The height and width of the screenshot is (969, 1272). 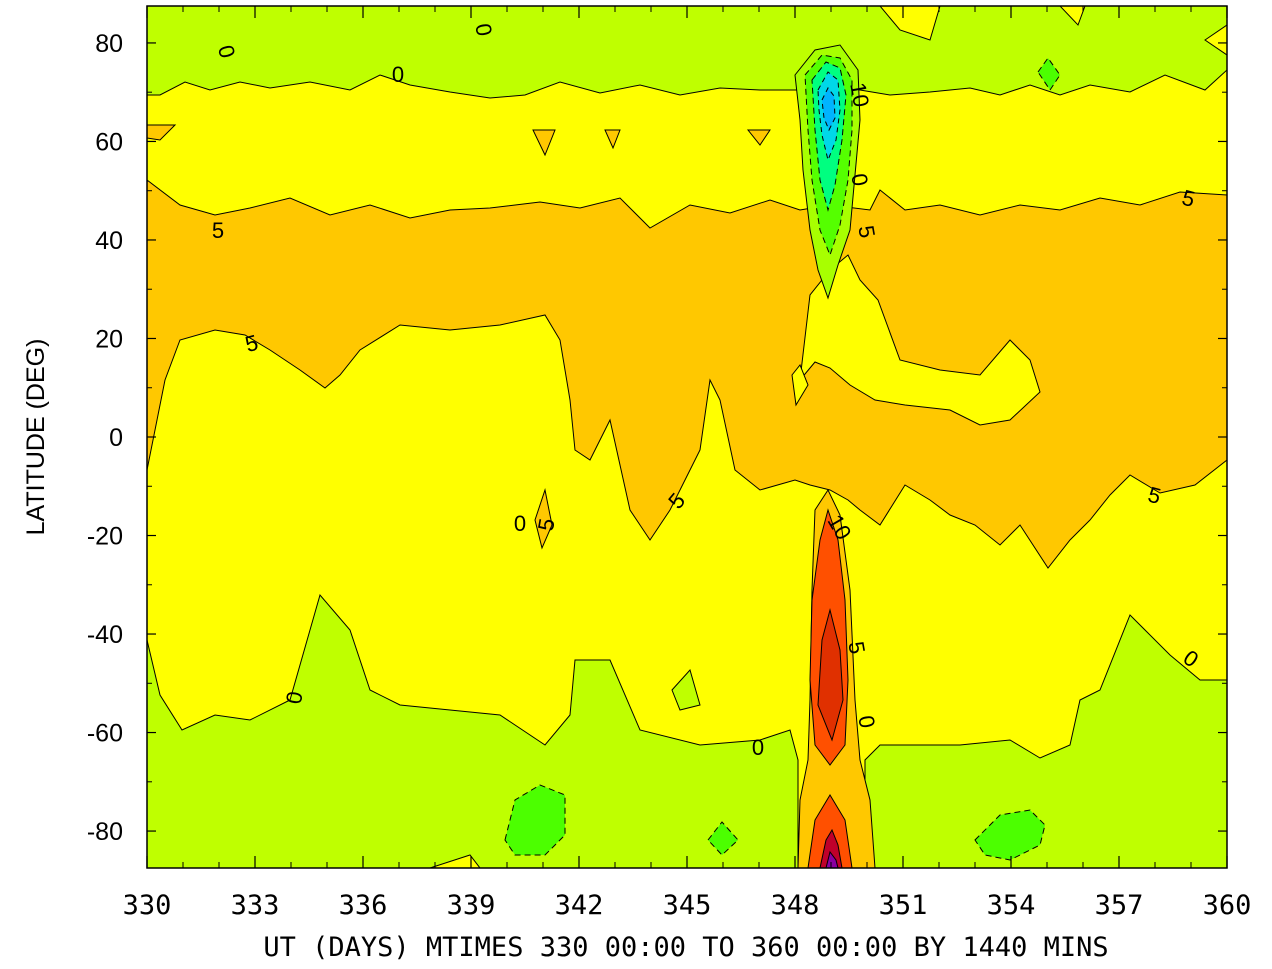 I want to click on northern-minimum-peak, so click(x=828, y=109).